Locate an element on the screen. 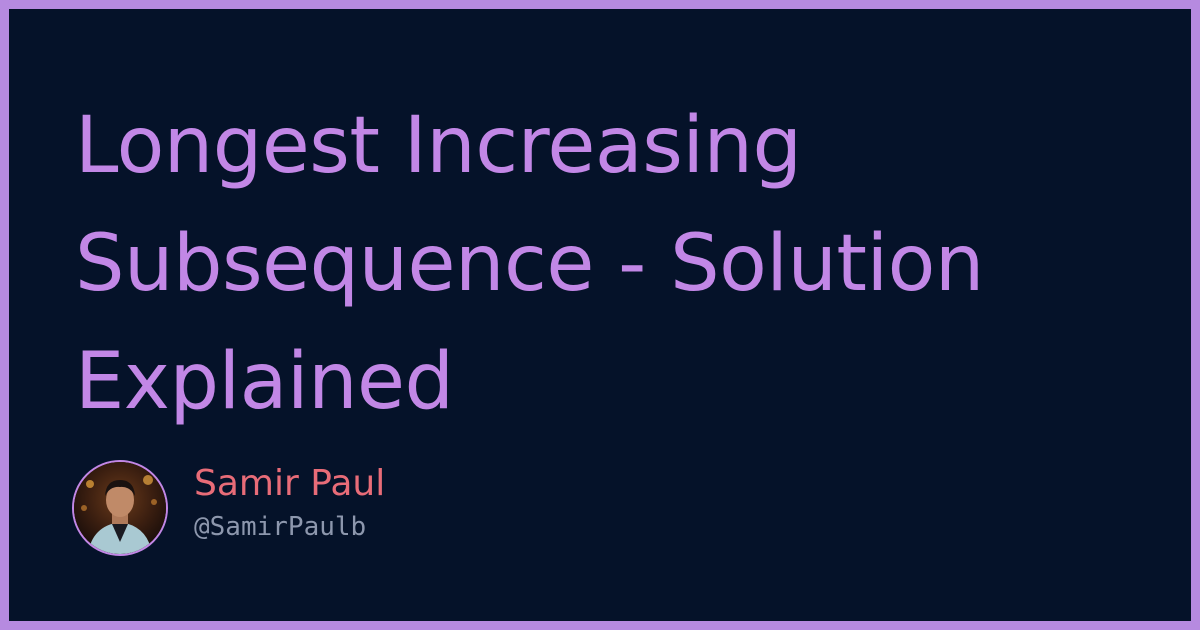  avatar is located at coordinates (120, 508).